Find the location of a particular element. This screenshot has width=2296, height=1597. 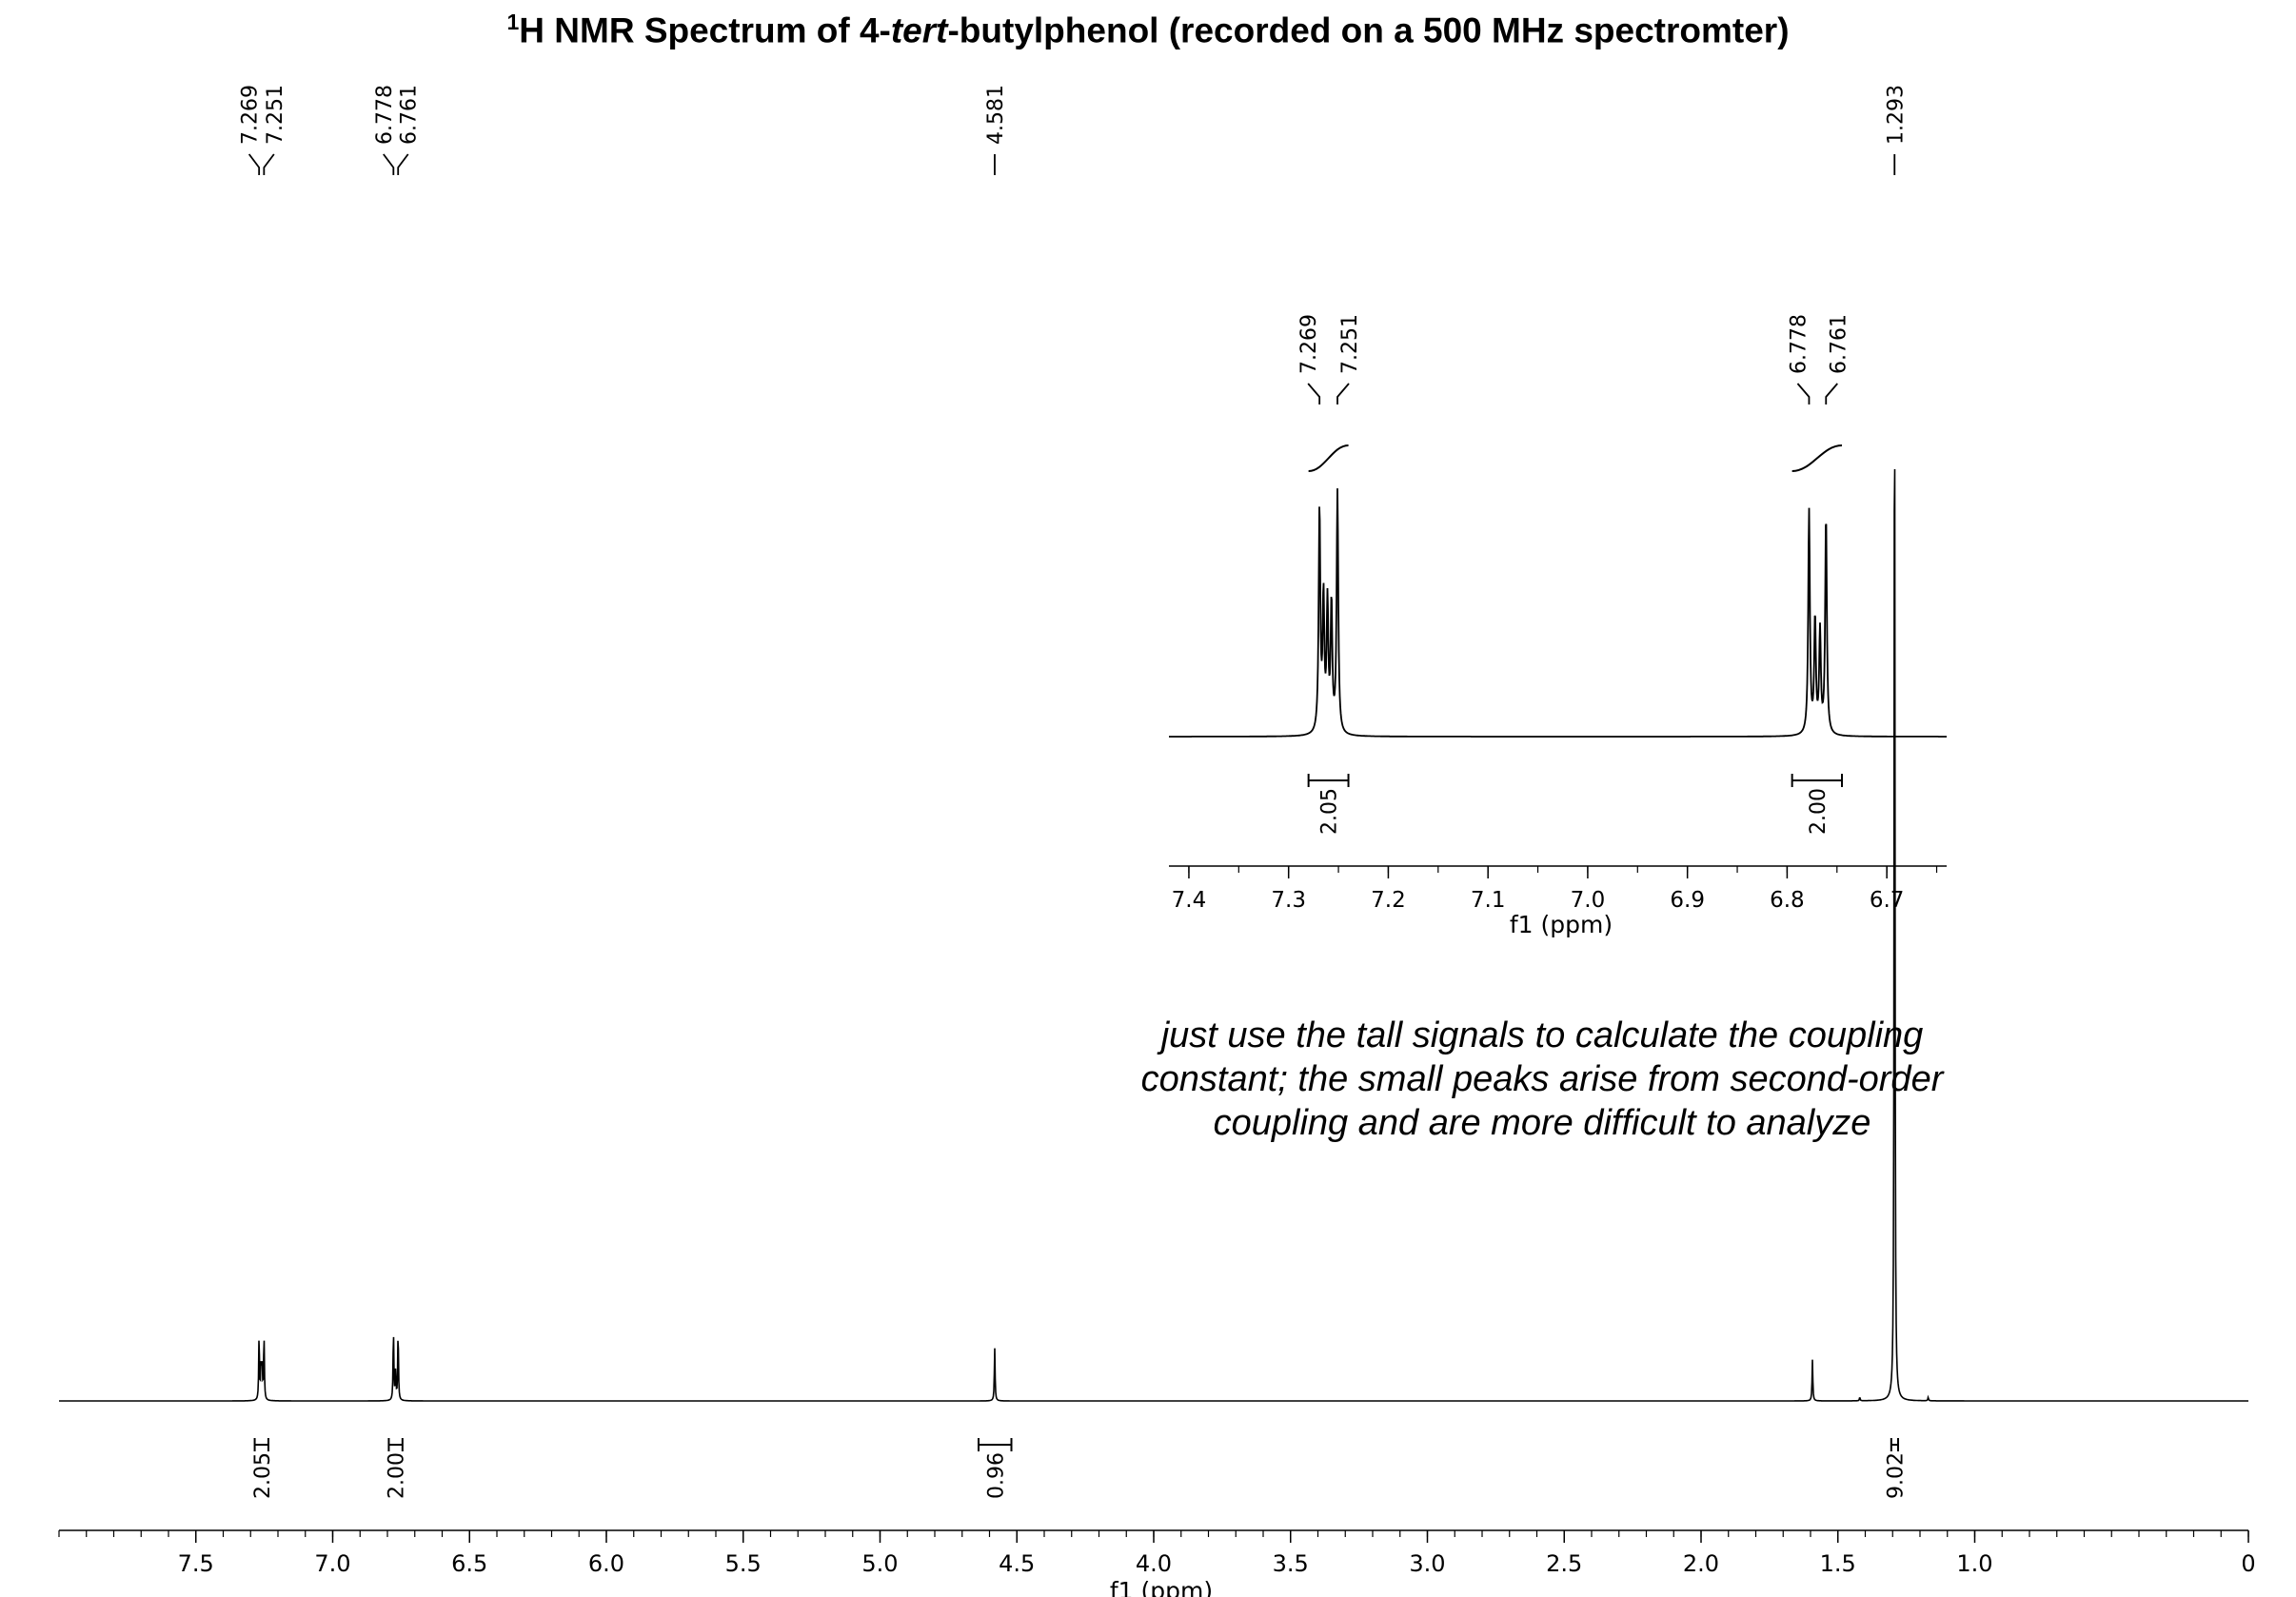

main-x-tick-label: 7.0 is located at coordinates (332, 1563).